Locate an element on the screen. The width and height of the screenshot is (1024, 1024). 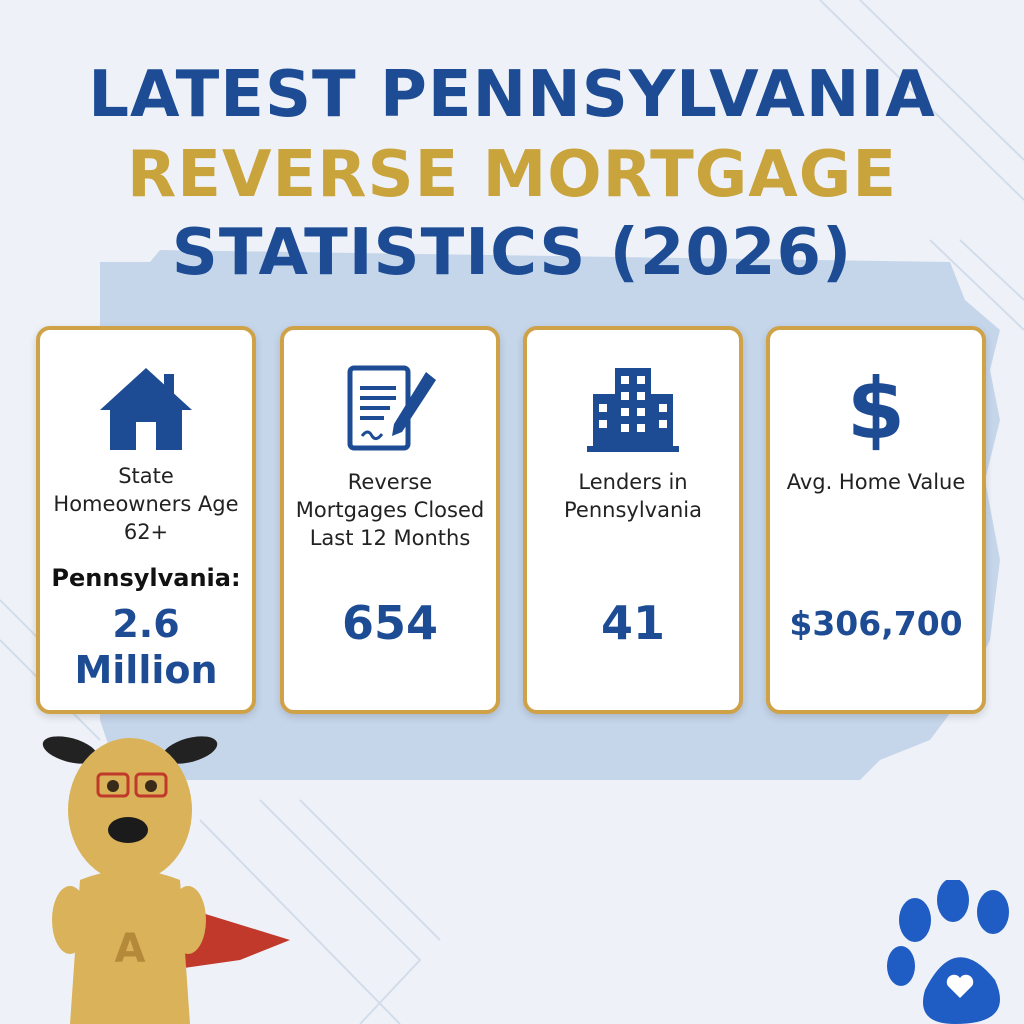
card-value: 2.6 is located at coordinates (146, 624).